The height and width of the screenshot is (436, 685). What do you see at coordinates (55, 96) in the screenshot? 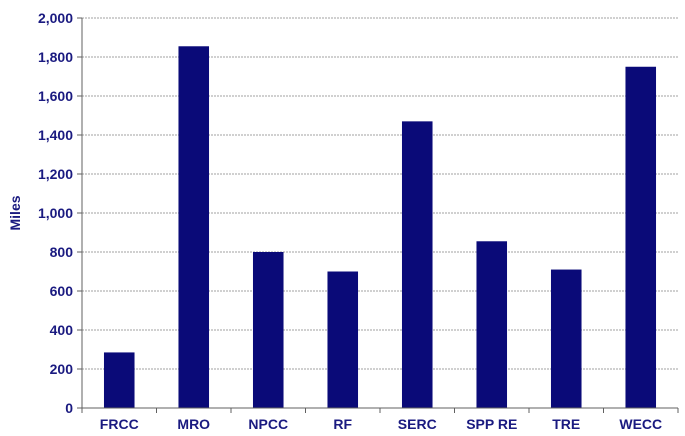
I see `y-tick-label: 1,600` at bounding box center [55, 96].